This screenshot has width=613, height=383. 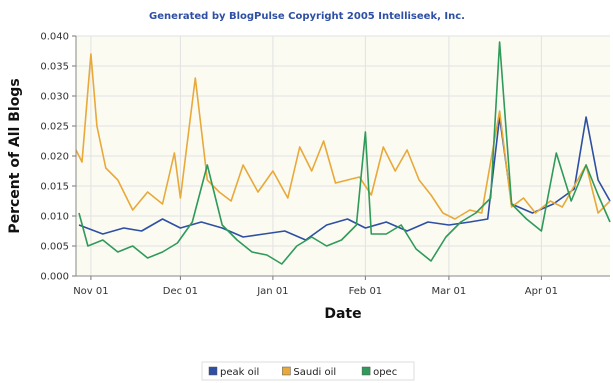 What do you see at coordinates (239, 372) in the screenshot?
I see `legend-label-peak-oil: peak oil` at bounding box center [239, 372].